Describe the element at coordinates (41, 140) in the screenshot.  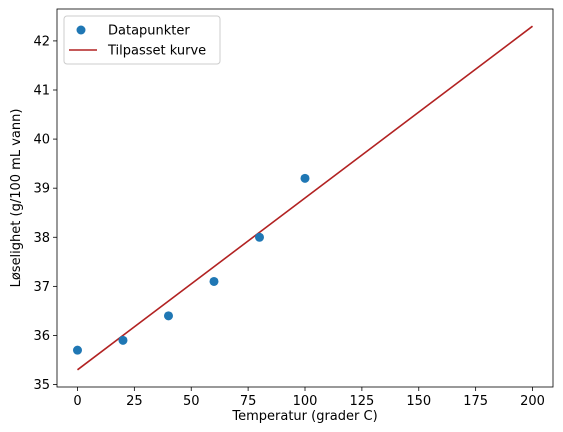
I see `y-tick-label: 40` at that location.